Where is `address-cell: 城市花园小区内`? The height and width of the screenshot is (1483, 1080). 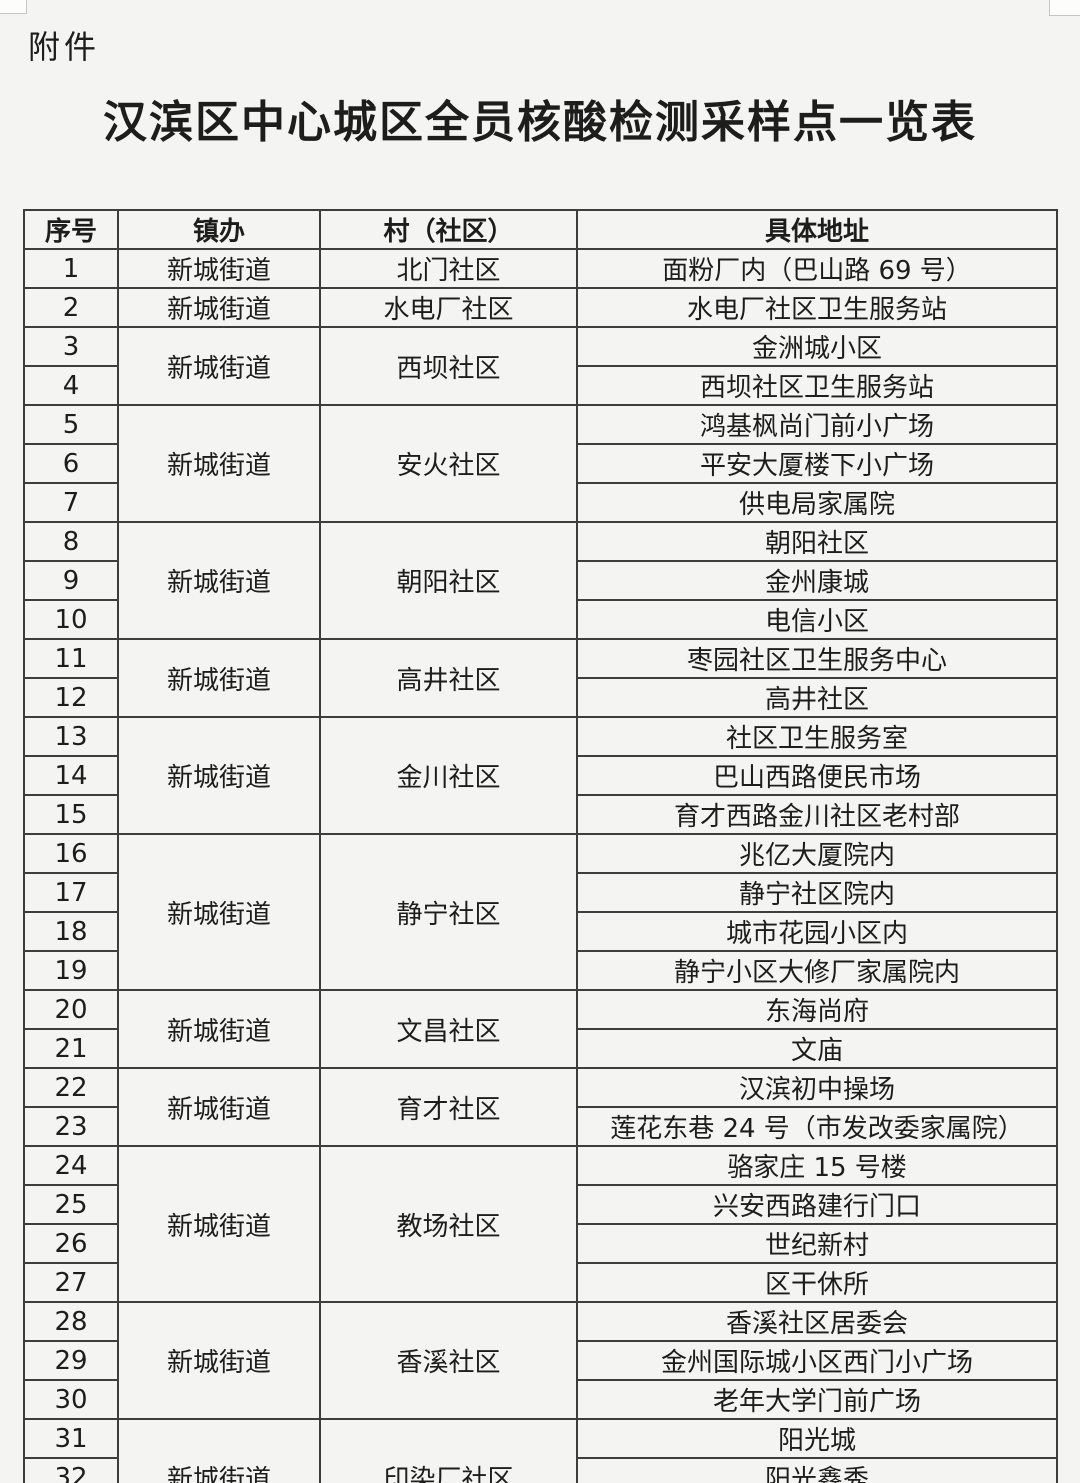
address-cell: 城市花园小区内 is located at coordinates (817, 931).